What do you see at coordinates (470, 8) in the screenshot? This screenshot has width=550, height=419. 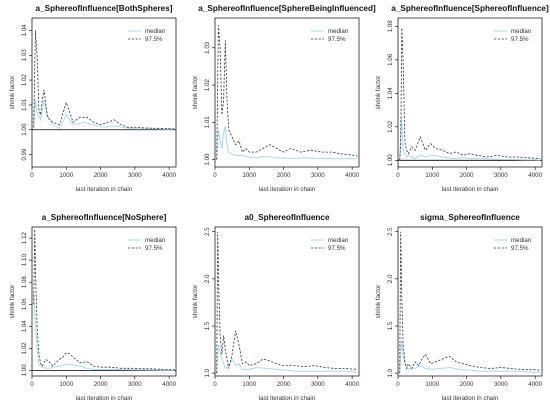 I see `plot-title: a_SphereofInfluence[SphereofInfluence]` at bounding box center [470, 8].